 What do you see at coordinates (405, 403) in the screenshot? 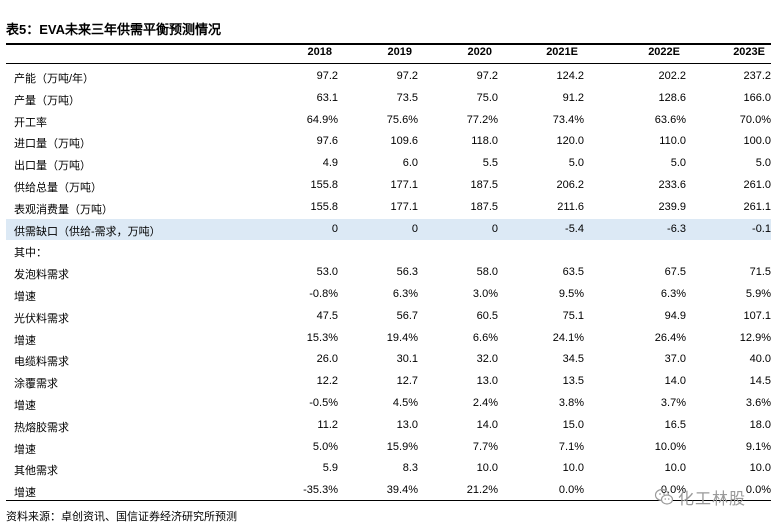
I see `cell-value: 4.5%` at bounding box center [405, 403].